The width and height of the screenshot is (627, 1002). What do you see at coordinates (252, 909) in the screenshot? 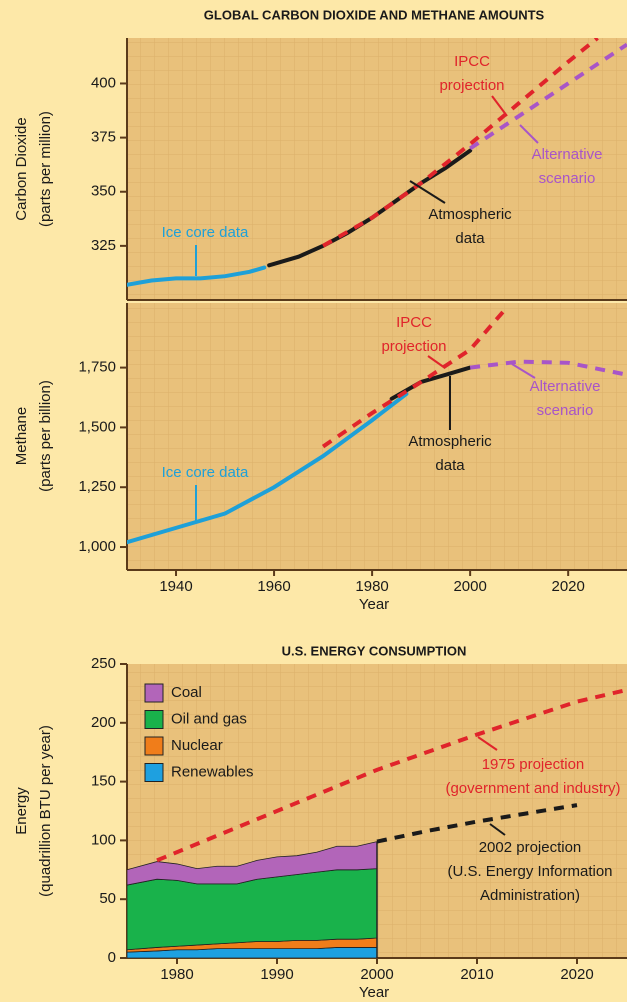
I see `area` at bounding box center [252, 909].